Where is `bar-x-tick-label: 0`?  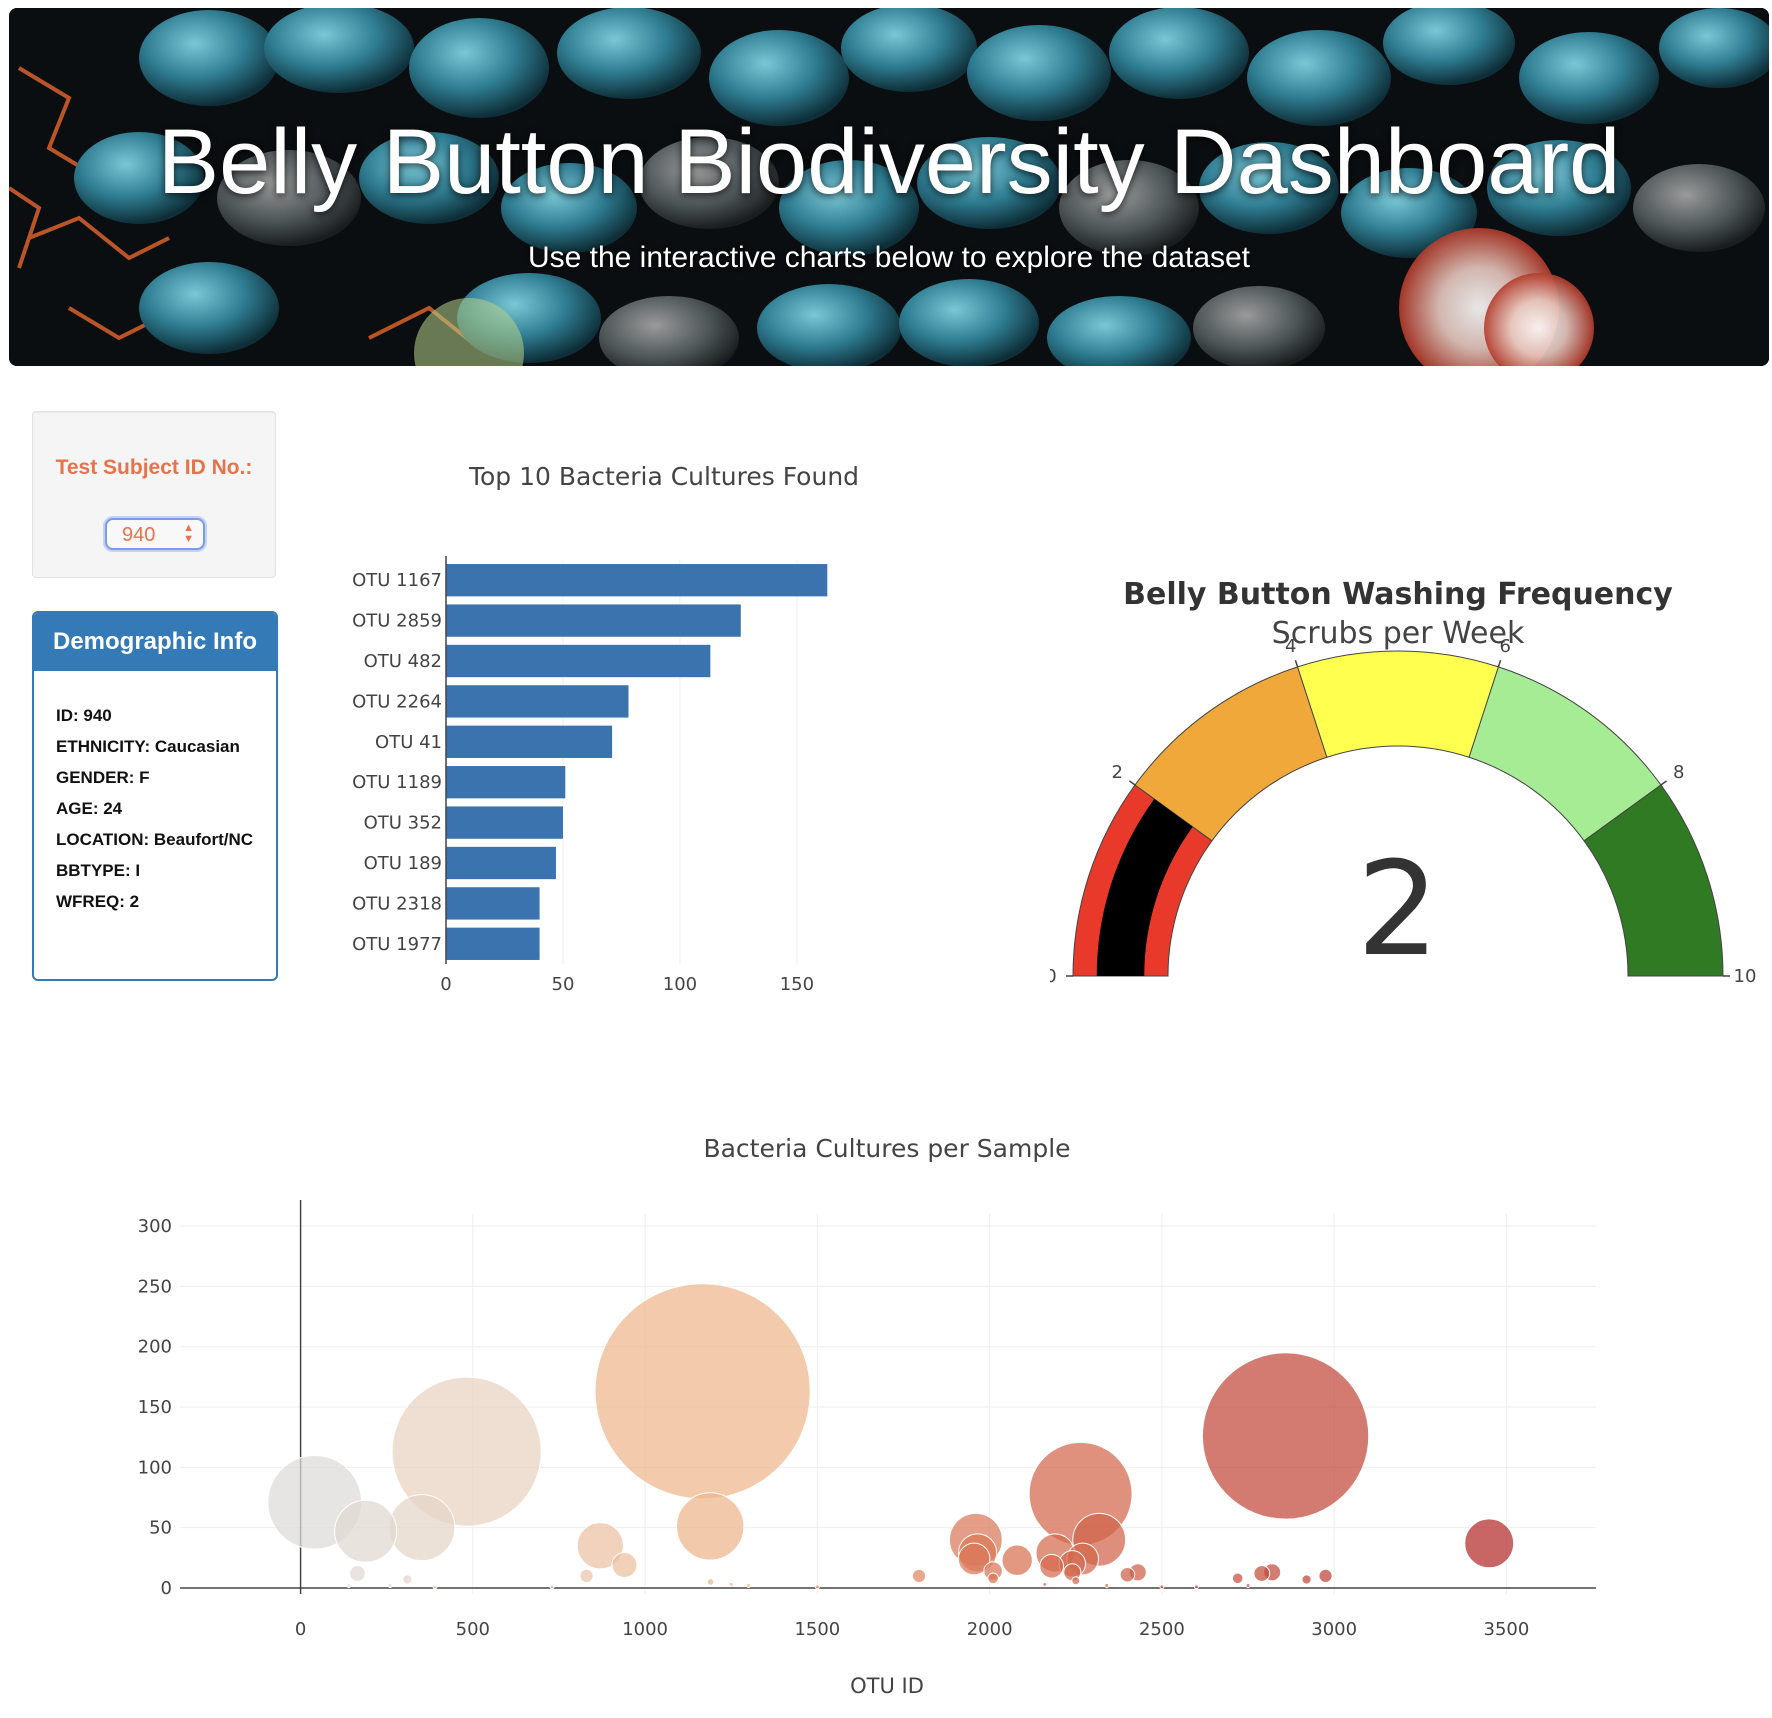 bar-x-tick-label: 0 is located at coordinates (445, 984).